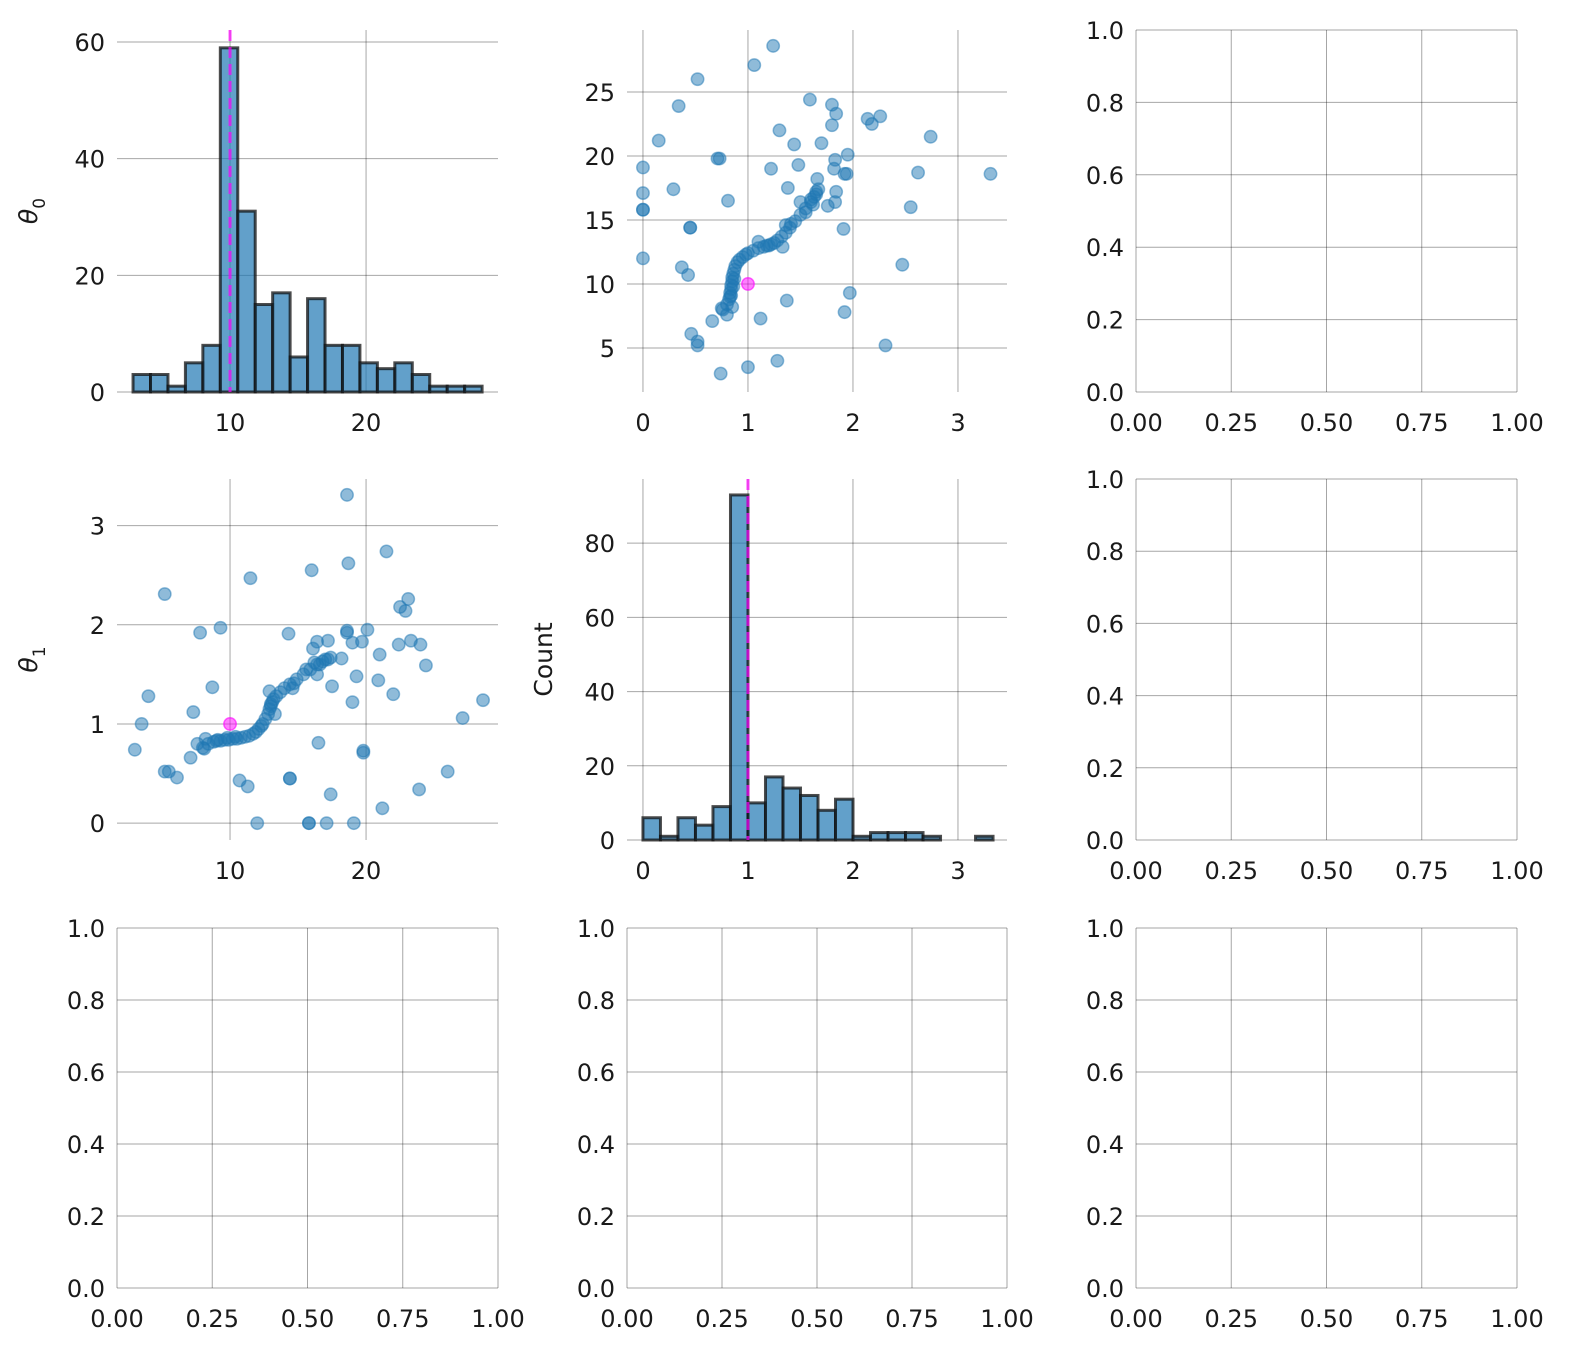 This screenshot has width=1573, height=1359. What do you see at coordinates (599, 285) in the screenshot?
I see `y-tick-label: 10` at bounding box center [599, 285].